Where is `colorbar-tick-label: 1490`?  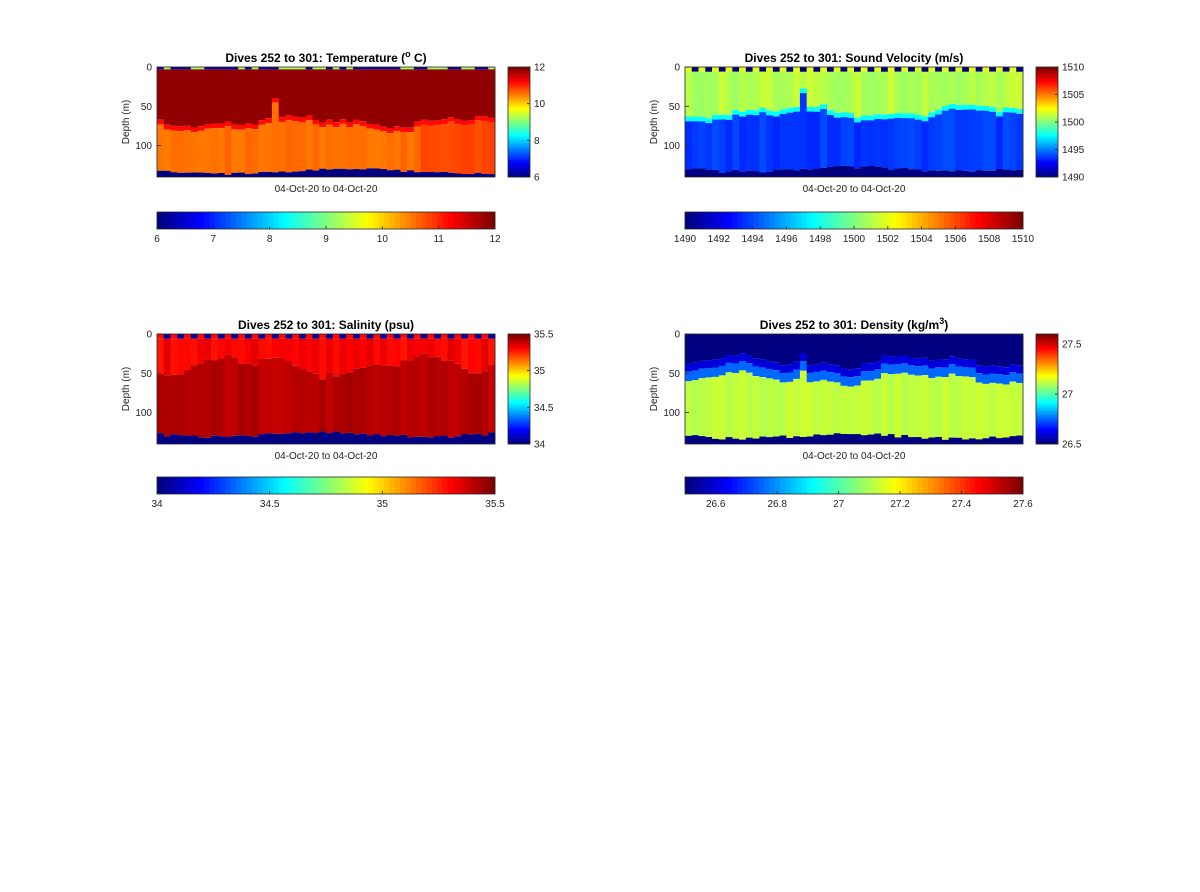
colorbar-tick-label: 1490 is located at coordinates (1073, 178).